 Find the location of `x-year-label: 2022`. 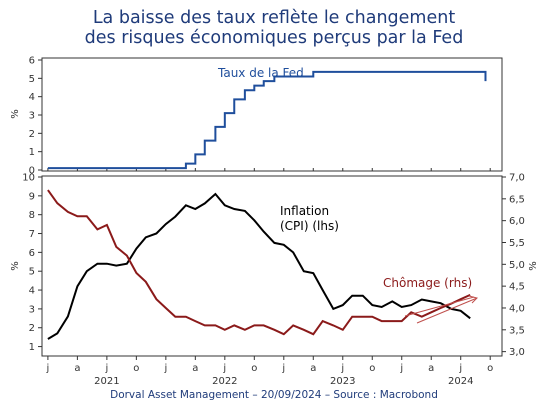

x-year-label: 2022 is located at coordinates (224, 381).